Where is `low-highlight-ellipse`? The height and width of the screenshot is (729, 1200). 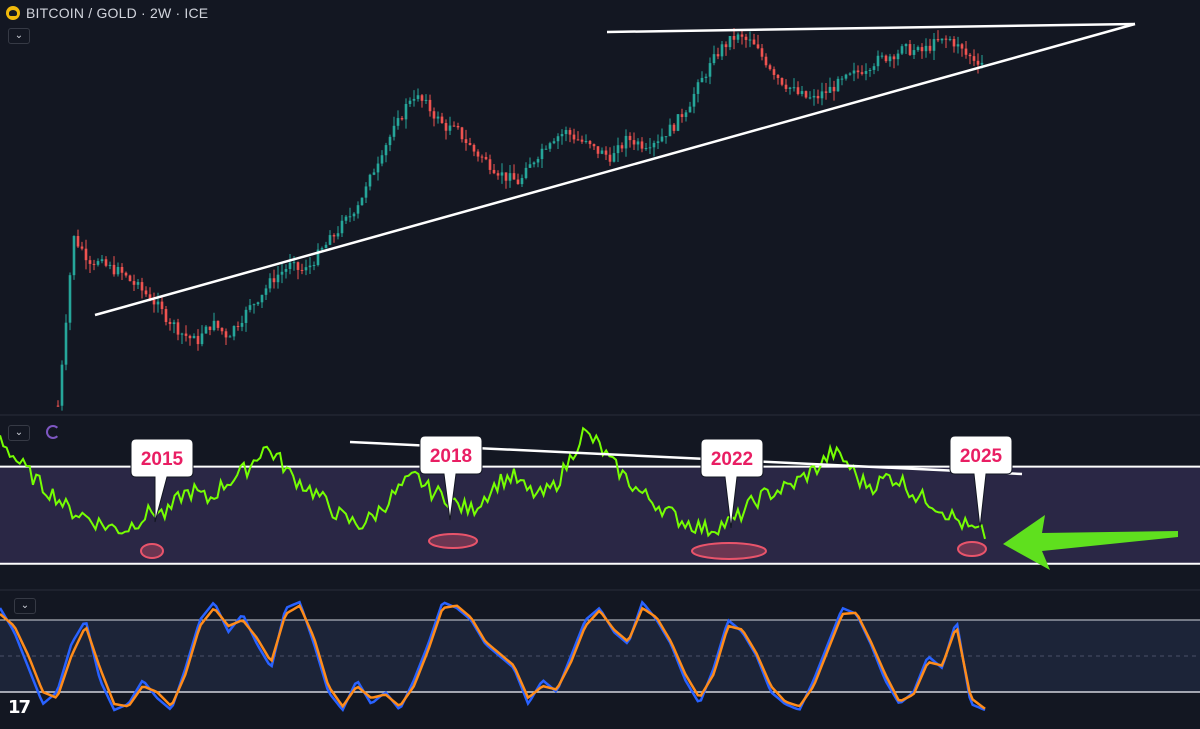 low-highlight-ellipse is located at coordinates (453, 541).